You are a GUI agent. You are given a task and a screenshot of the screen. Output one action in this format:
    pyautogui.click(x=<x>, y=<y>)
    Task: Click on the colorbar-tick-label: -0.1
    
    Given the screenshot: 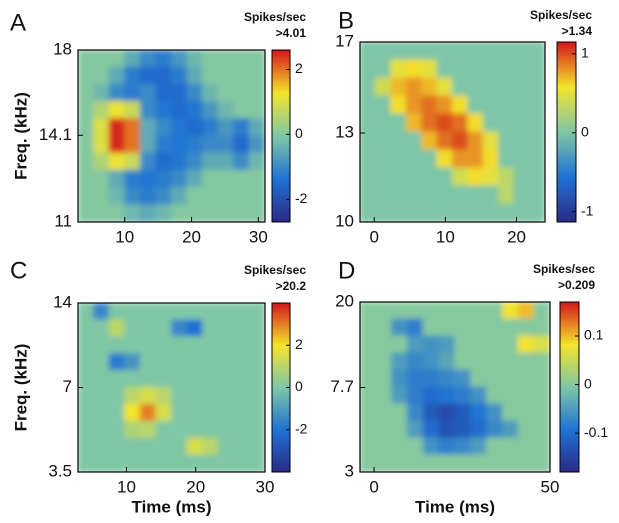 What is the action you would take?
    pyautogui.click(x=596, y=432)
    